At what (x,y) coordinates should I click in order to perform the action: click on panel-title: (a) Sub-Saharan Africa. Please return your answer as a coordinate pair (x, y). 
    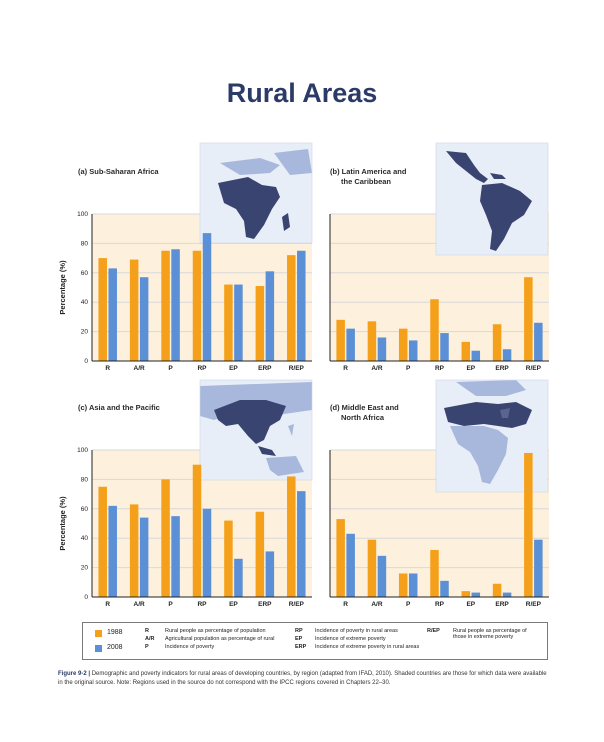
    Looking at the image, I should click on (118, 171).